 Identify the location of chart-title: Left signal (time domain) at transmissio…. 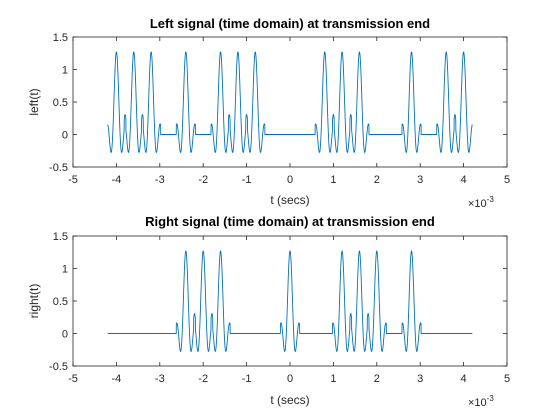
(290, 23).